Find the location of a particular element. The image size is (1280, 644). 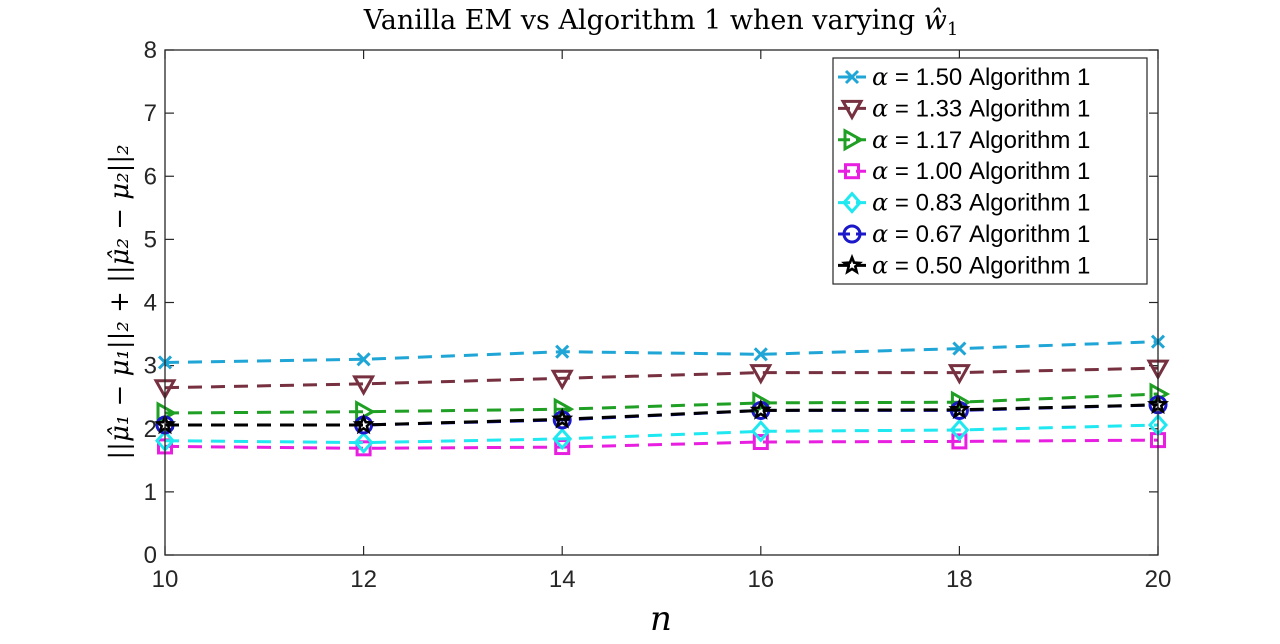

x-tick-label: 14 is located at coordinates (562, 579).